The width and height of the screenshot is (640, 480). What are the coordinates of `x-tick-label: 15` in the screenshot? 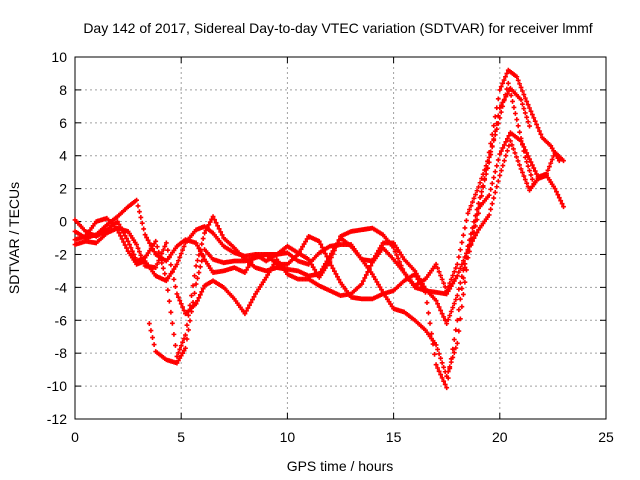 It's located at (394, 437).